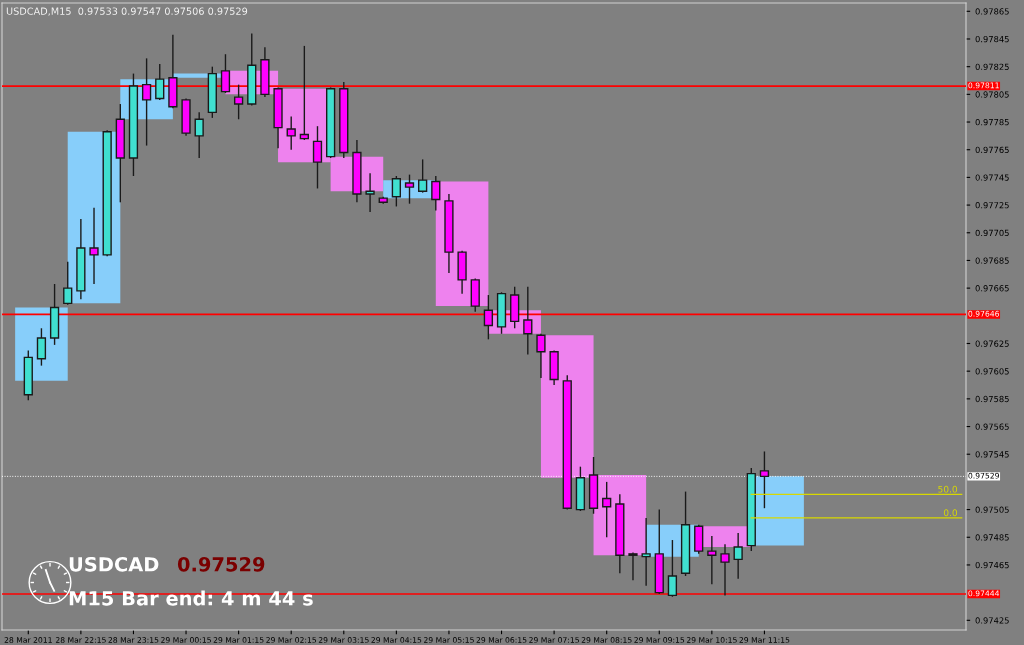 Image resolution: width=1024 pixels, height=645 pixels. Describe the element at coordinates (992, 205) in the screenshot. I see `y-tick-label: 0.97725` at that location.